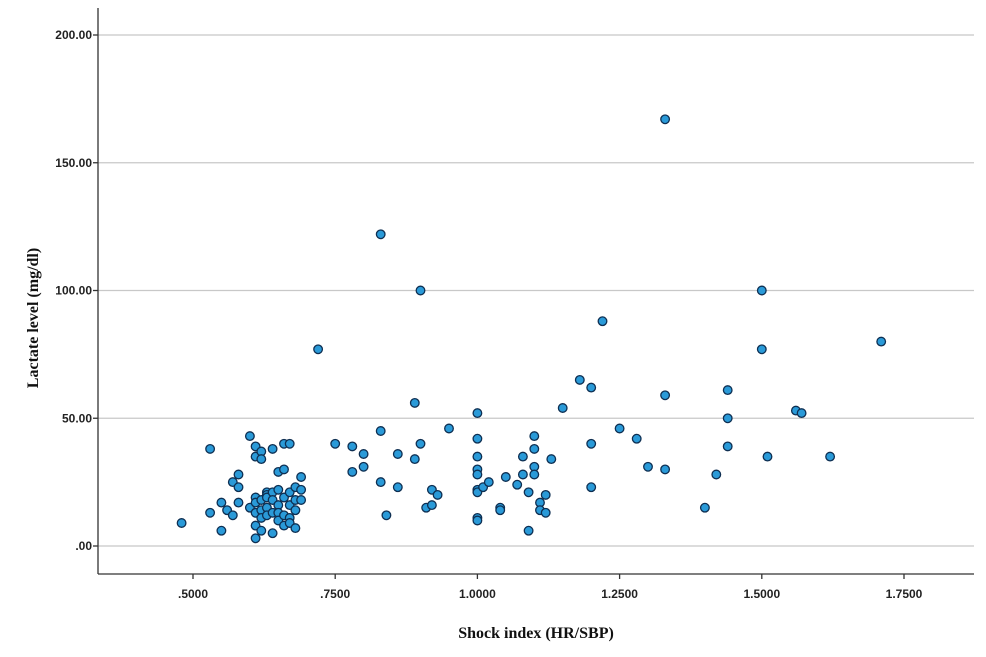 The height and width of the screenshot is (657, 986). What do you see at coordinates (477, 594) in the screenshot?
I see `x-tick-label: 1.0000` at bounding box center [477, 594].